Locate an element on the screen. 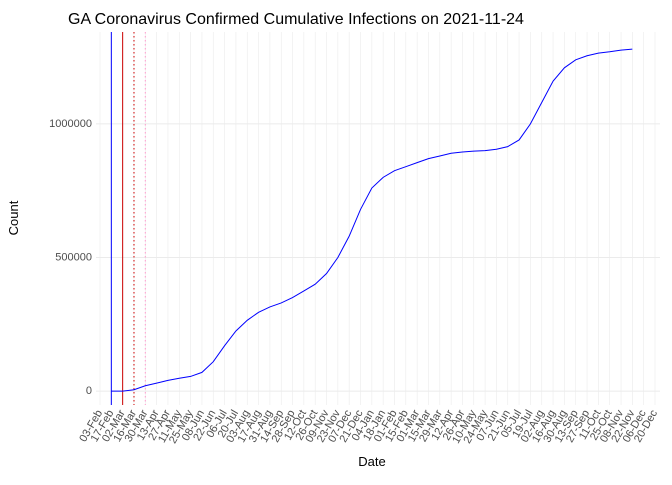  y-axis-label: Count is located at coordinates (13, 217).